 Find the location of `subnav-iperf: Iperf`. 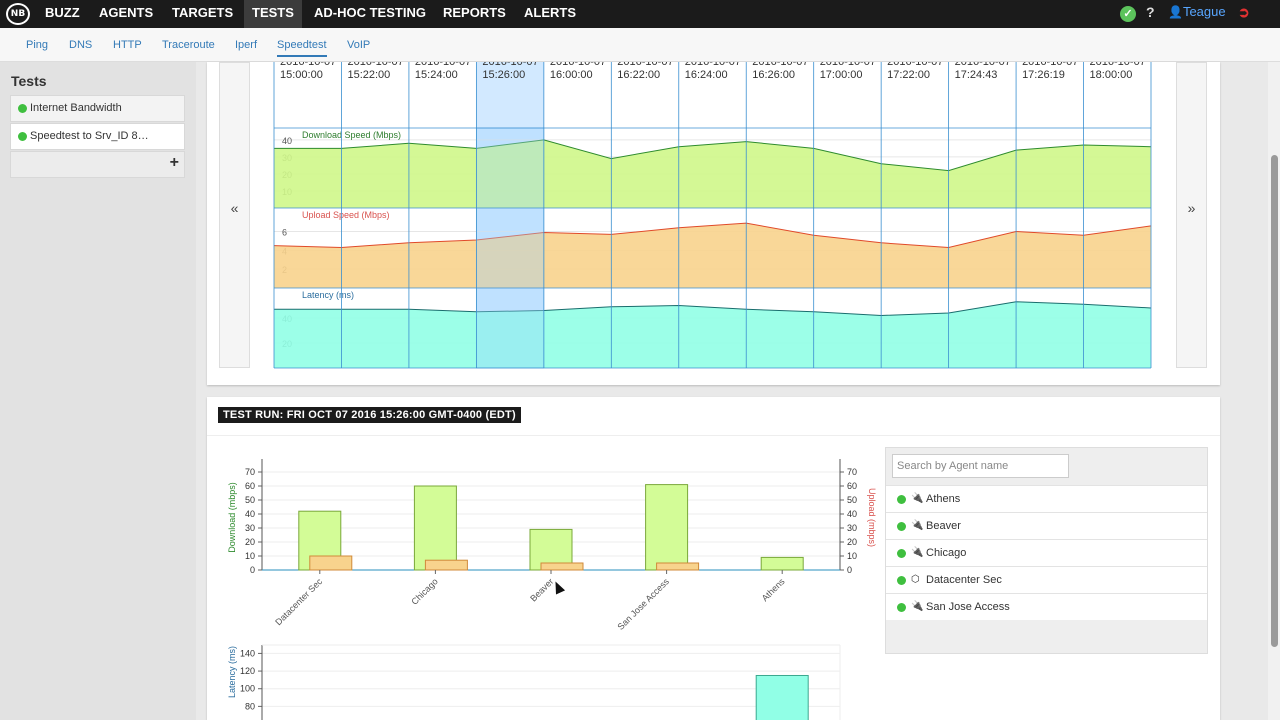

subnav-iperf: Iperf is located at coordinates (246, 45).